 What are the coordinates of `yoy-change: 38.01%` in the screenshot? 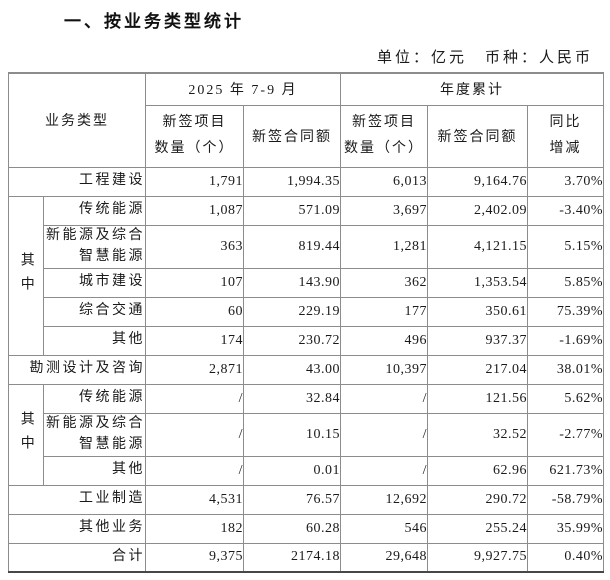 It's located at (566, 369).